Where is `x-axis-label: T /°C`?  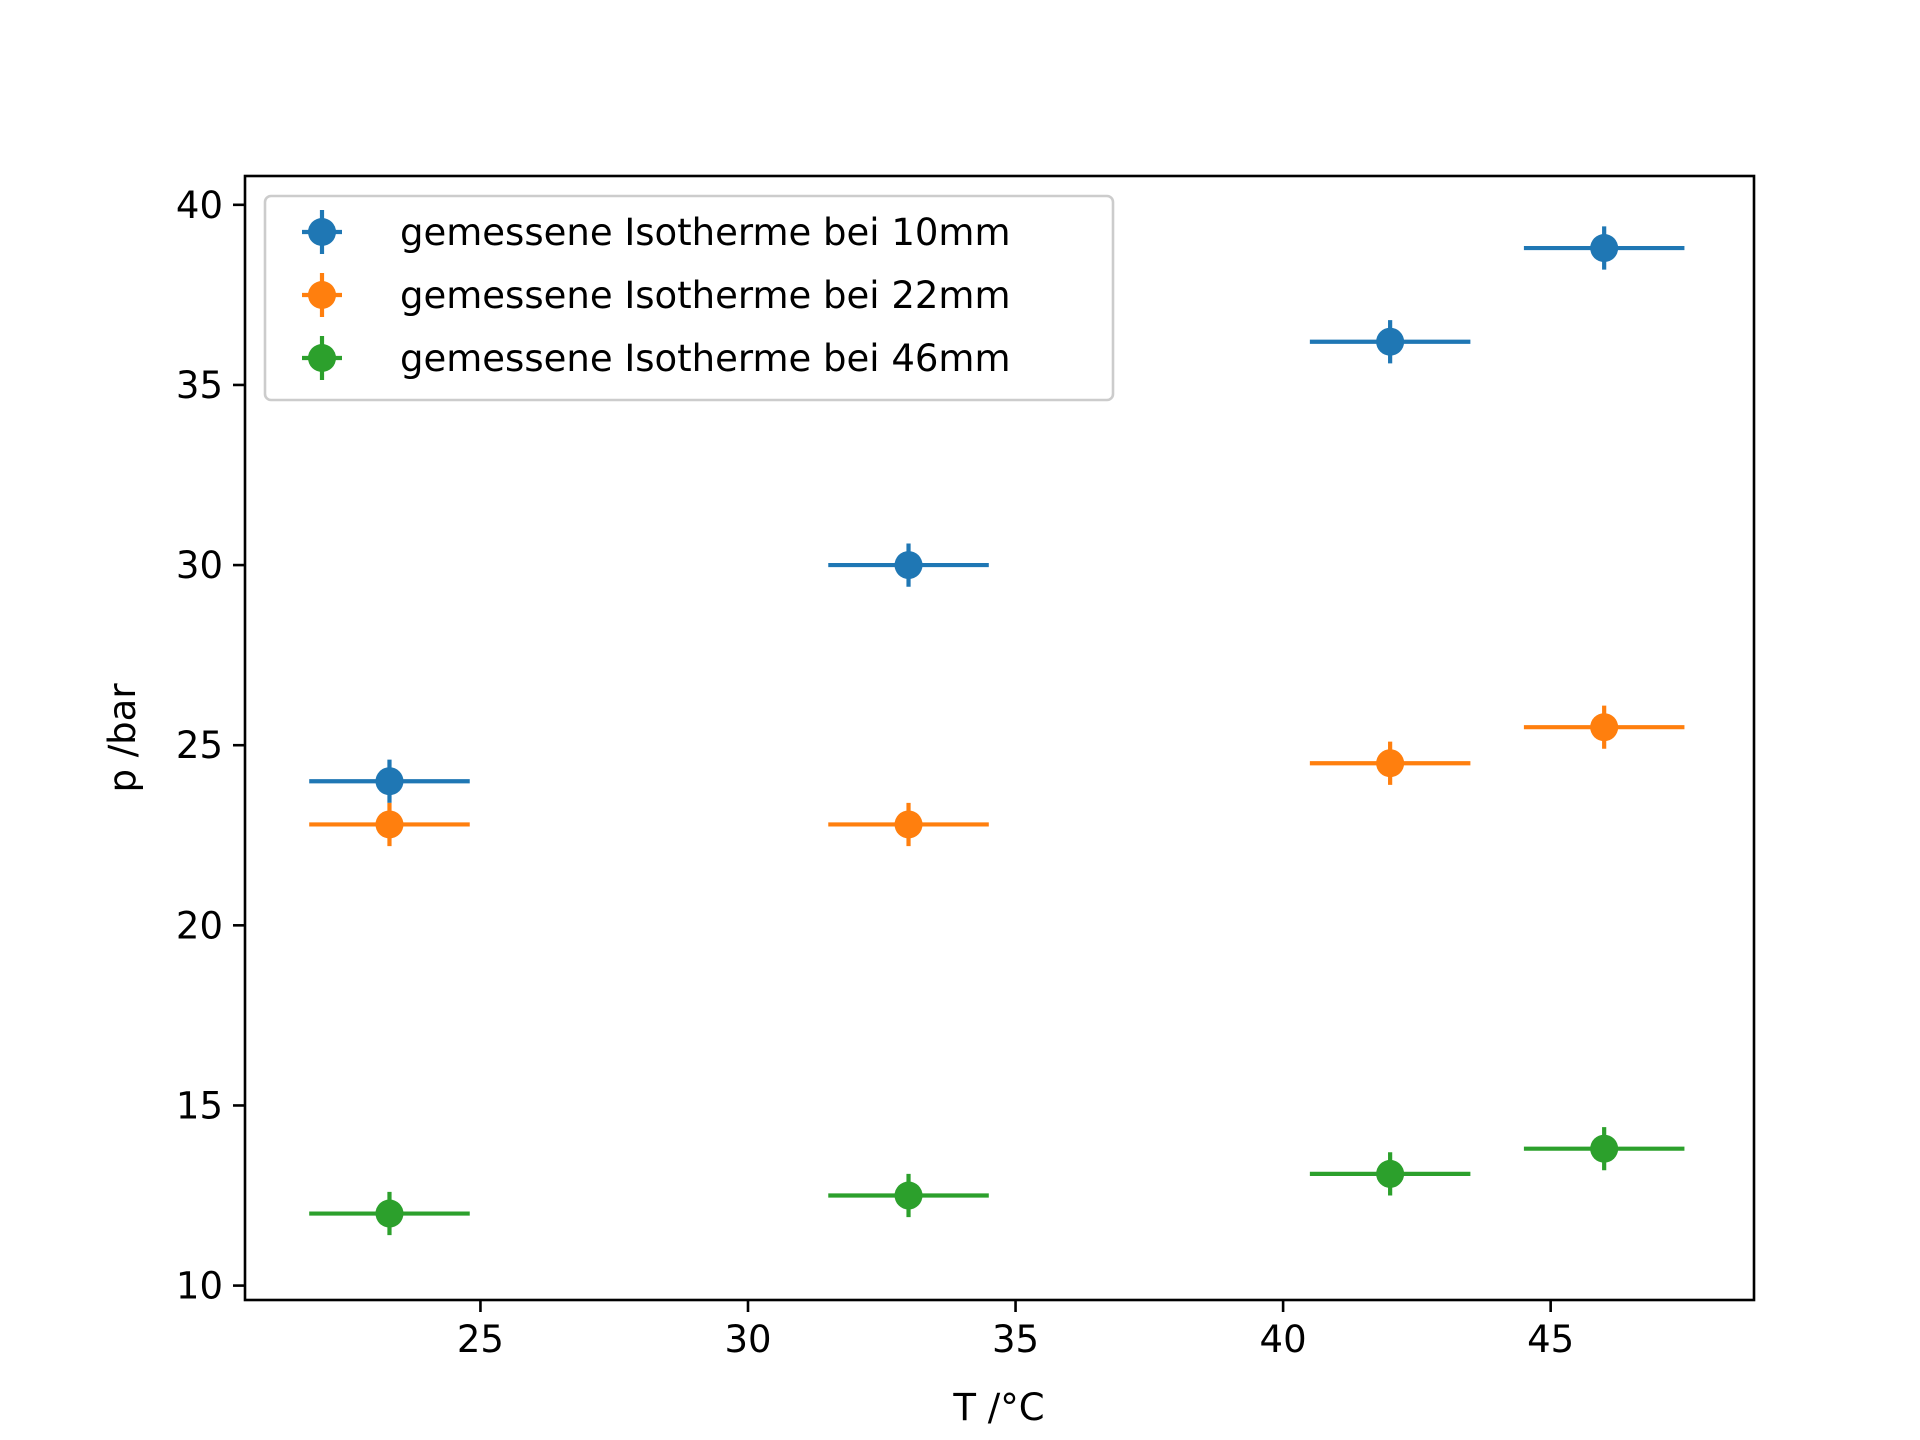
x-axis-label: T /°C is located at coordinates (998, 1407).